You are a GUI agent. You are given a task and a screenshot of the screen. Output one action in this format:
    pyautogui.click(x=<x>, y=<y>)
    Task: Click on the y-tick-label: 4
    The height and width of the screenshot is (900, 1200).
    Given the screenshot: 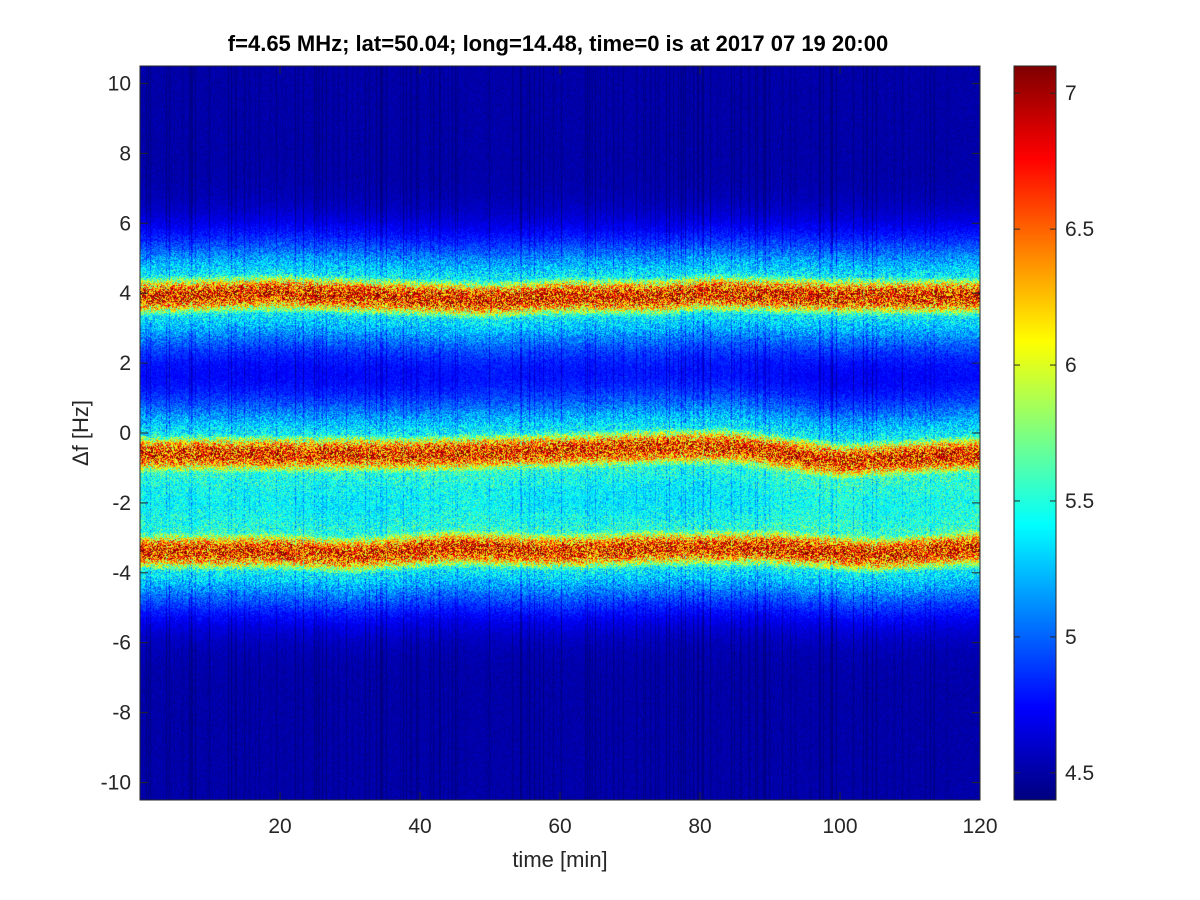 What is the action you would take?
    pyautogui.click(x=125, y=293)
    